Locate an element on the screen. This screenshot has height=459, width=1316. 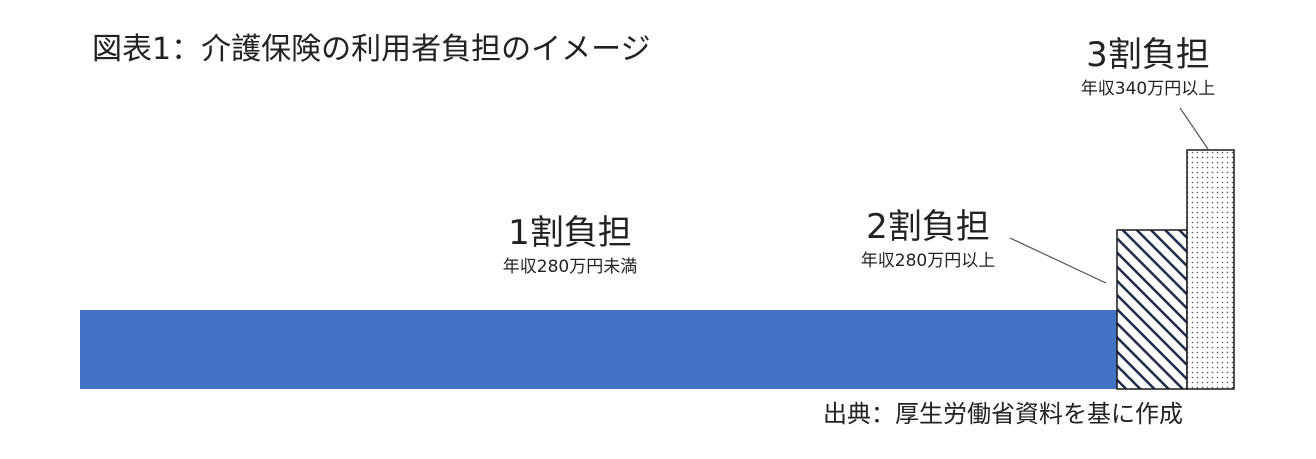
tier3-label-group: 3割負担 年収340万円以上 is located at coordinates (1148, 67).